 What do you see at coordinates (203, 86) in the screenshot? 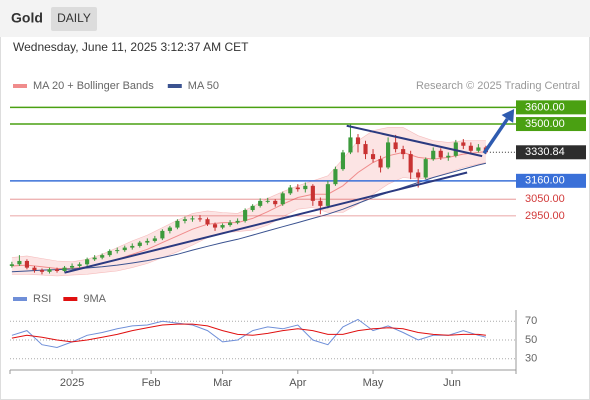
I see `legend-label: MA 50` at bounding box center [203, 86].